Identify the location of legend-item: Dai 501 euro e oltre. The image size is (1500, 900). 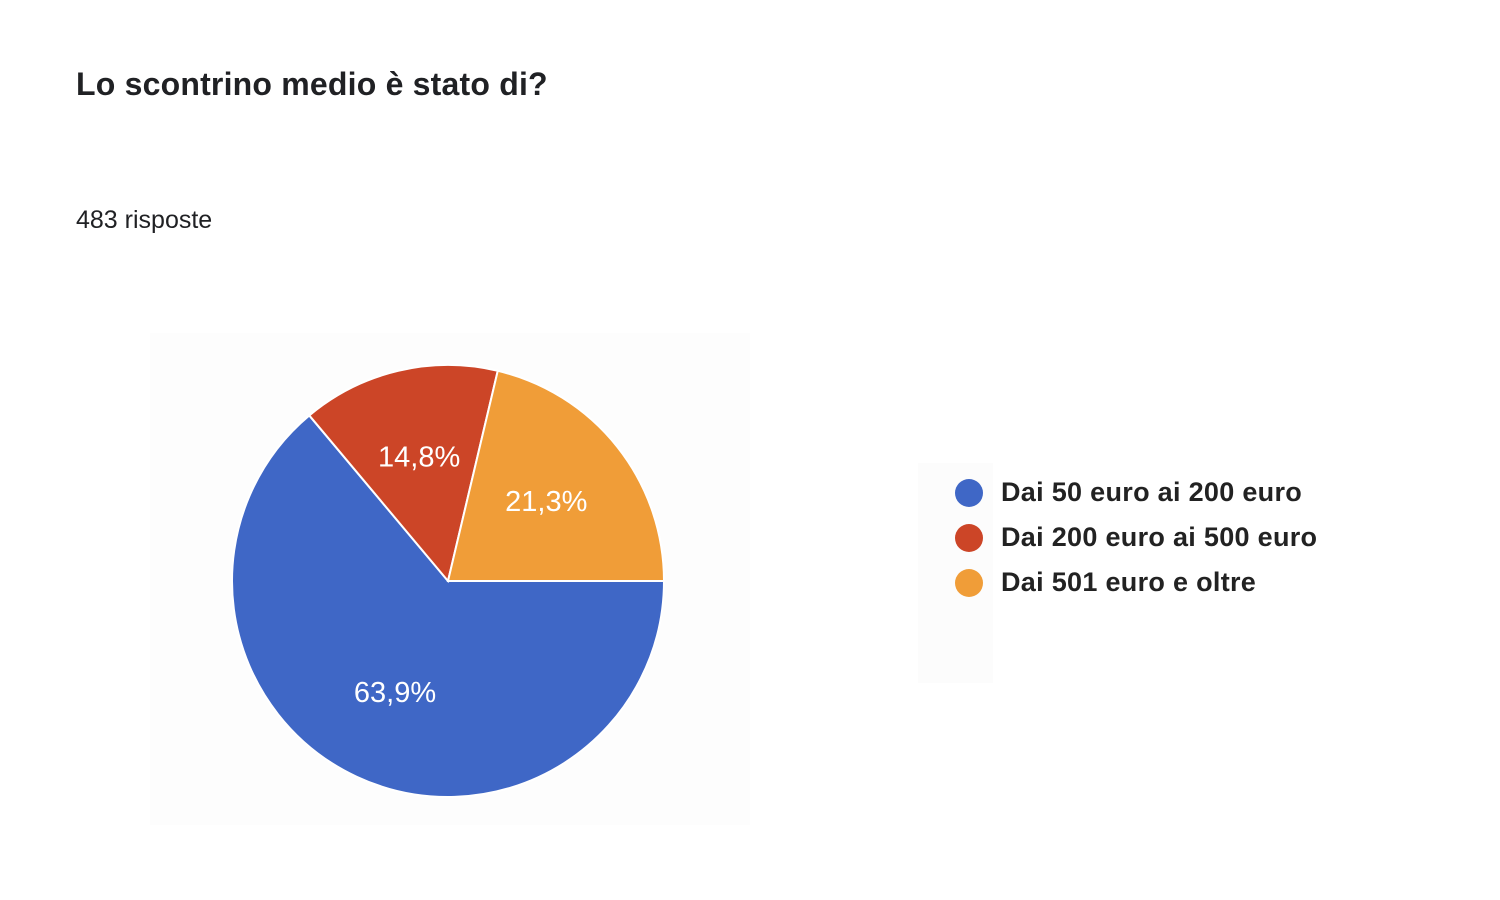
(1136, 582).